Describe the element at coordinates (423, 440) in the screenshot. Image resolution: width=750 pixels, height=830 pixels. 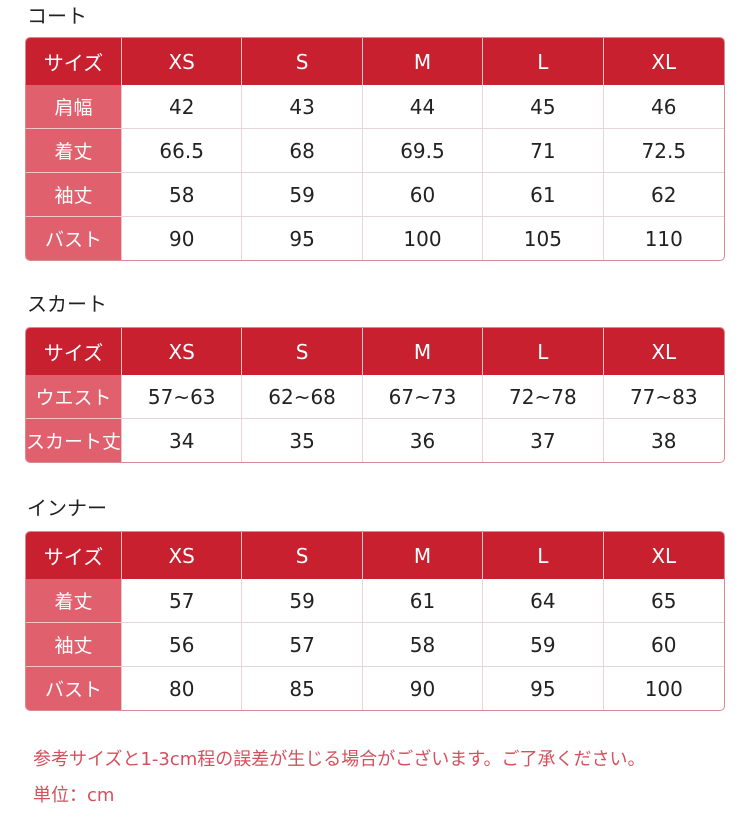
I see `value-cell: 36` at that location.